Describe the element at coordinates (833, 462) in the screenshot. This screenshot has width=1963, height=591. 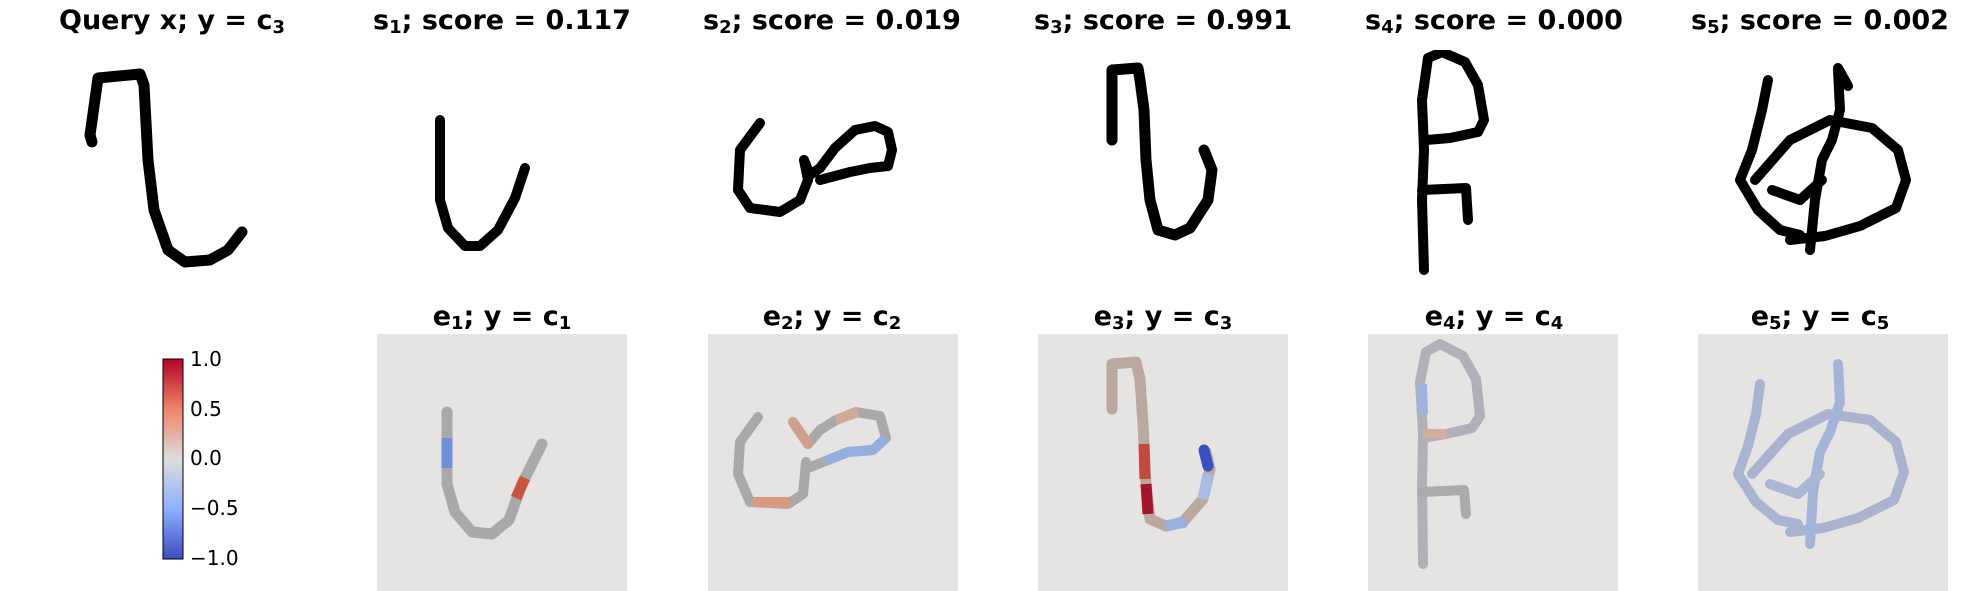
I see `explanation-2-heatmap` at that location.